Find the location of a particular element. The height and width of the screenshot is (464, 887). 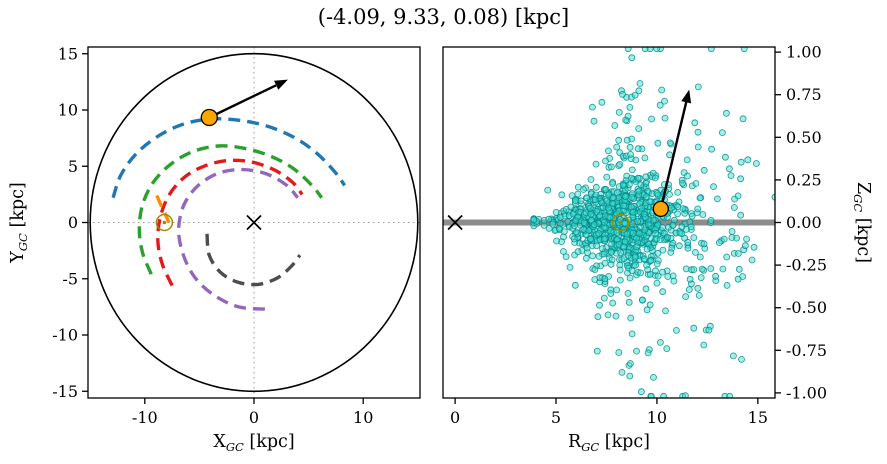

velocity-arrow-head is located at coordinates (686, 96).